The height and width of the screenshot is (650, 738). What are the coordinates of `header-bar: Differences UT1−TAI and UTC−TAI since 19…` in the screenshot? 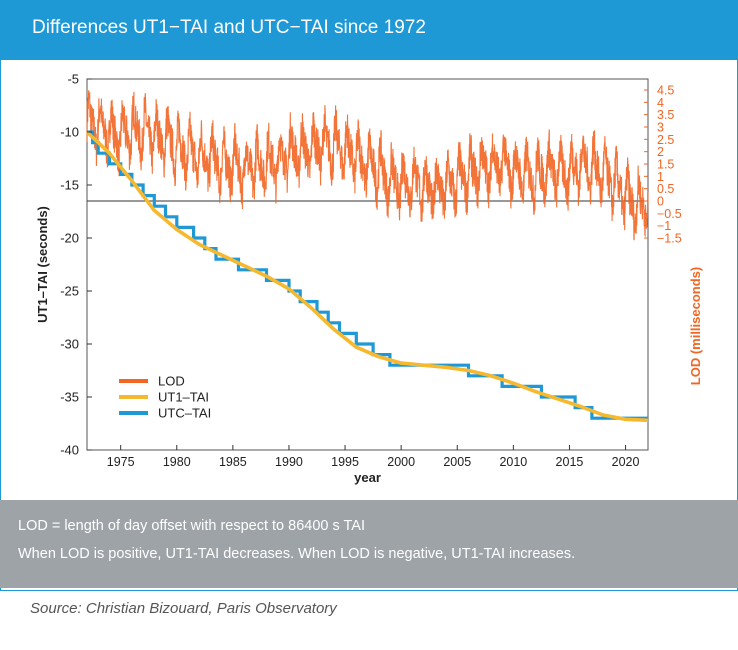 It's located at (369, 30).